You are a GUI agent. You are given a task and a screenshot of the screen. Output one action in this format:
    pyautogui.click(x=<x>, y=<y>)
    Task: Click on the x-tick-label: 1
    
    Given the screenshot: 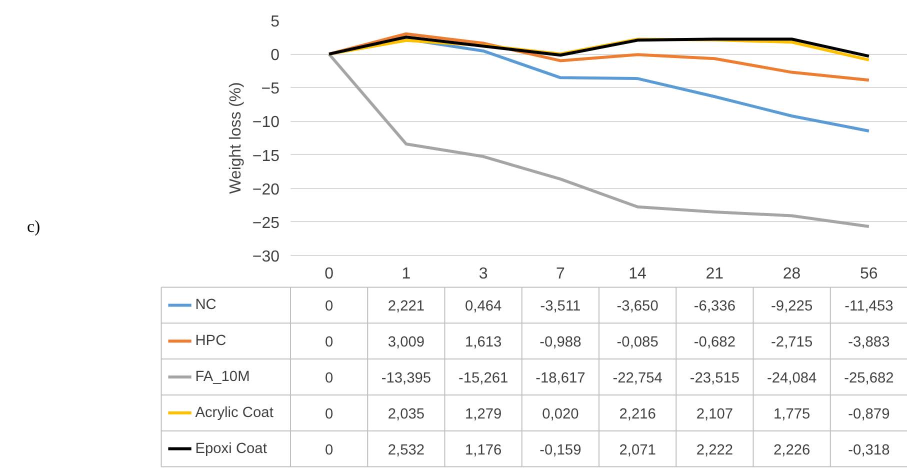 What is the action you would take?
    pyautogui.click(x=406, y=274)
    